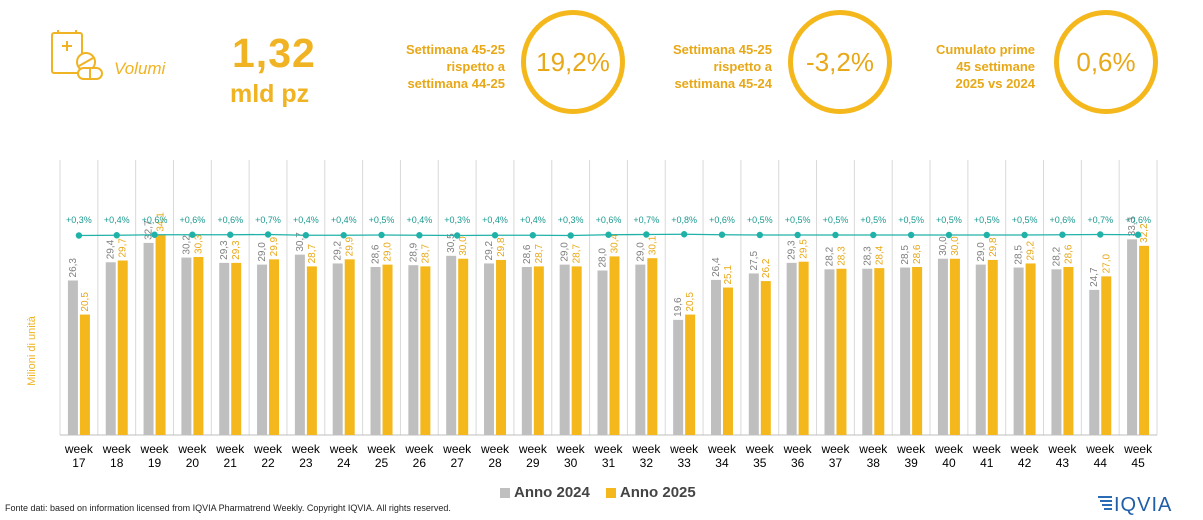 The height and width of the screenshot is (520, 1203). What do you see at coordinates (1068, 254) in the screenshot?
I see `bar-value-label-2025: 28,6` at bounding box center [1068, 254].